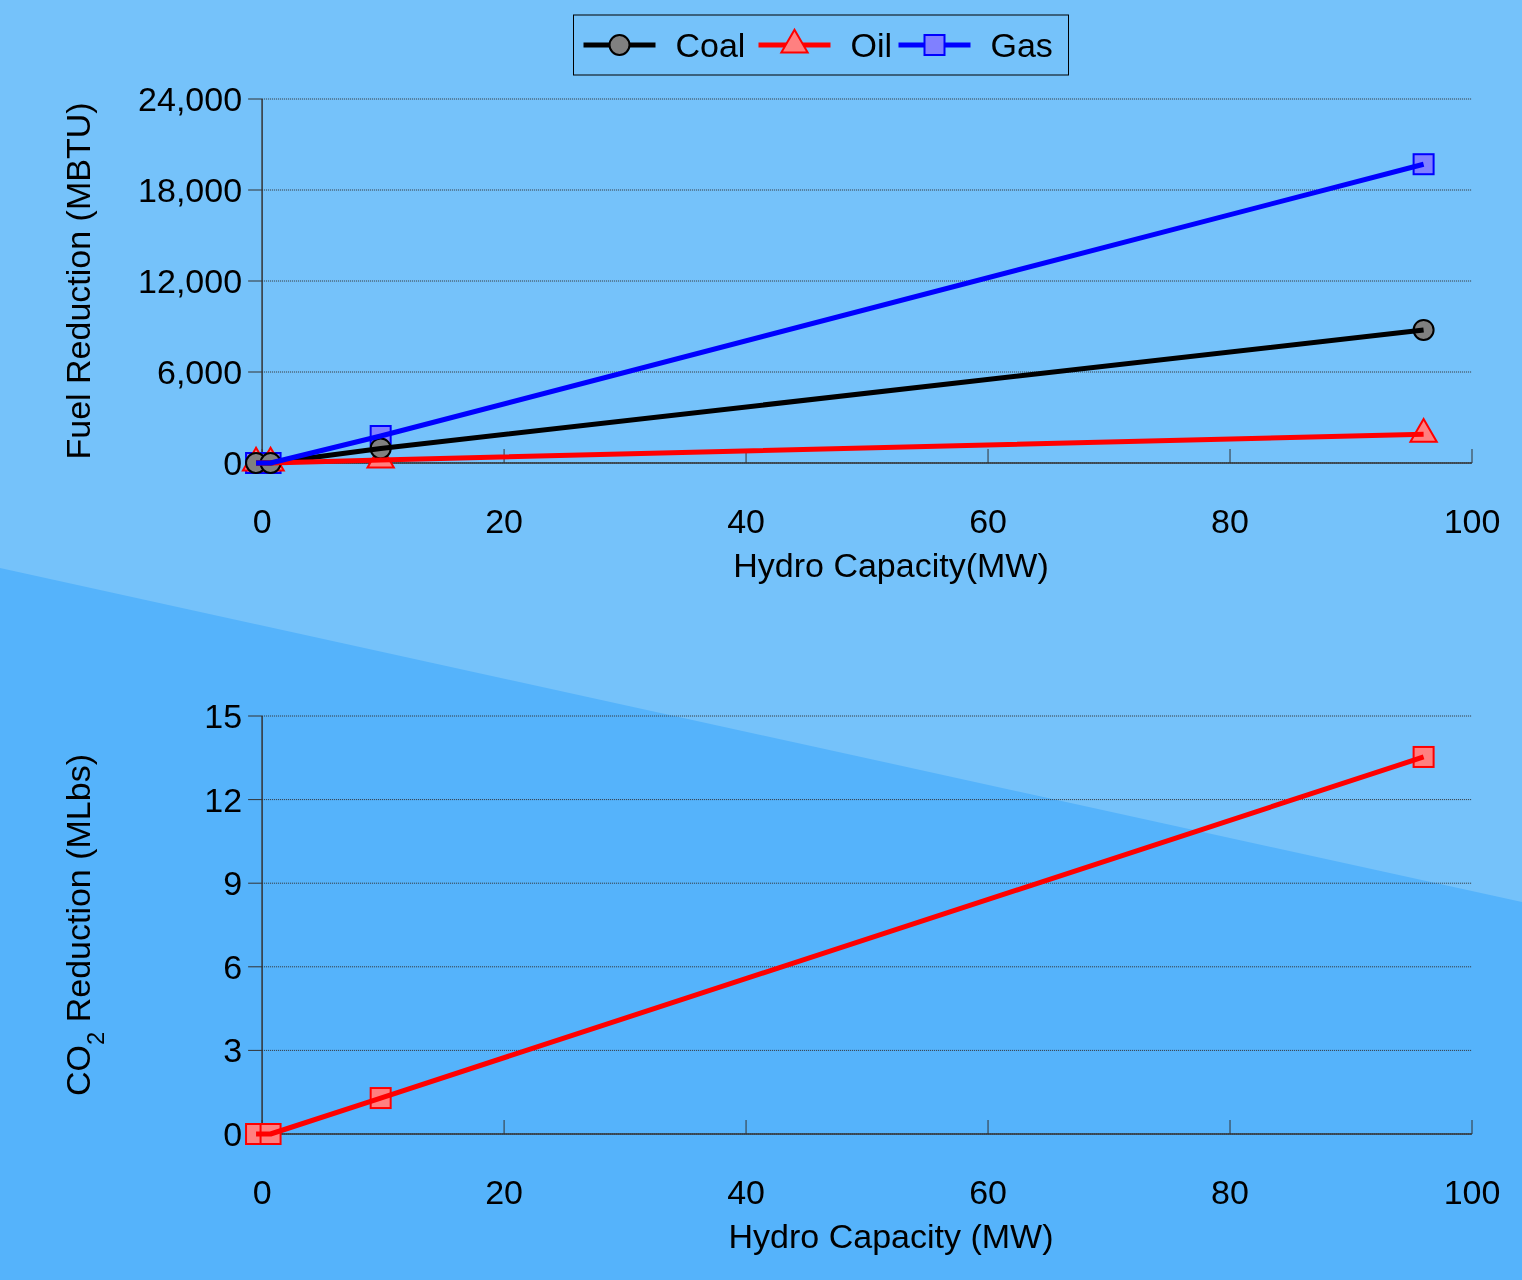 Image resolution: width=1522 pixels, height=1280 pixels. I want to click on y-tick-label: 6, so click(233, 966).